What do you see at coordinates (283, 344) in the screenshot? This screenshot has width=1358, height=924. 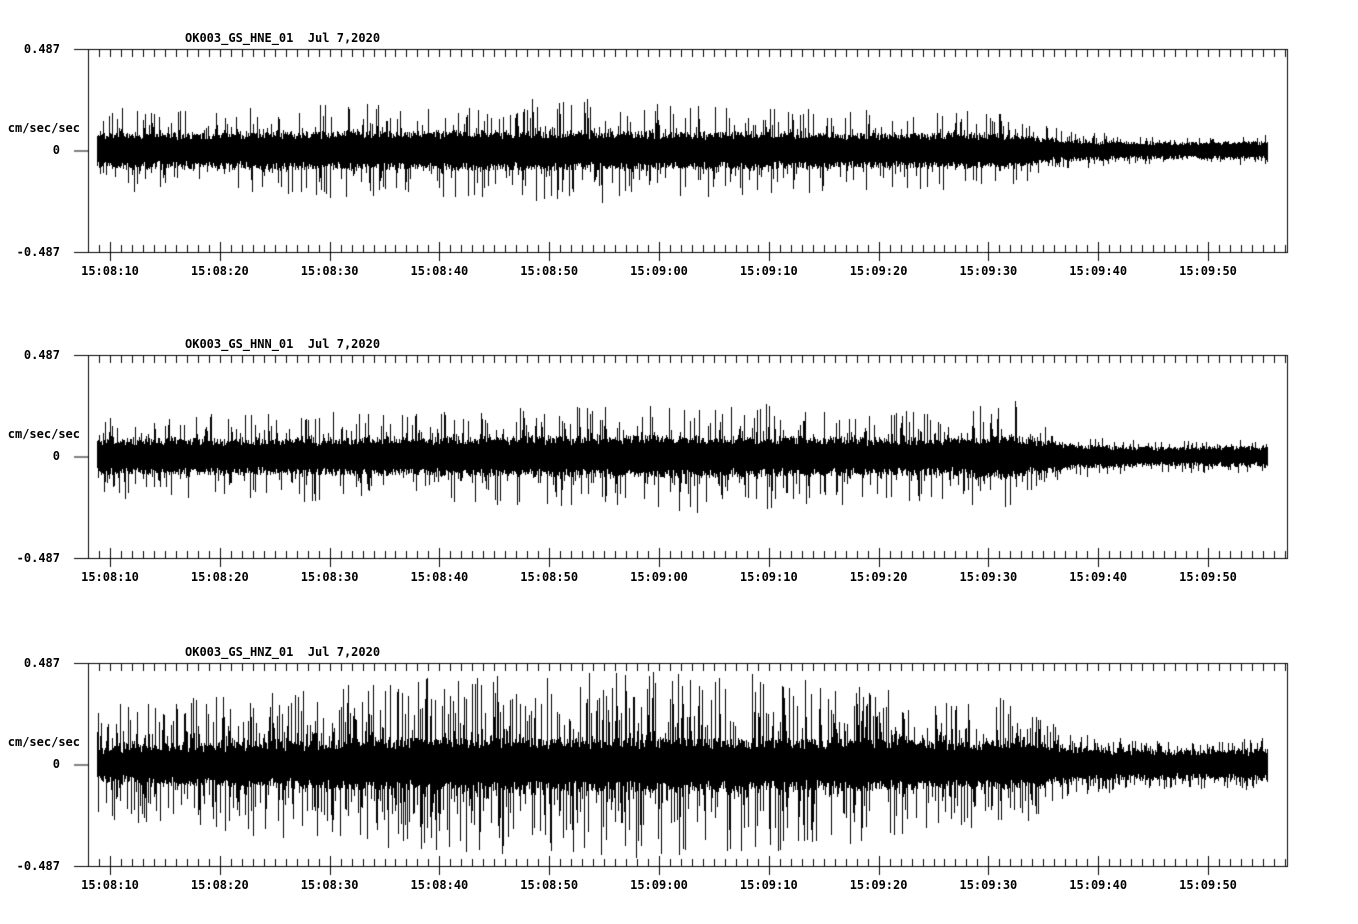 I see `panel-title: OK003_GS_HNN_01 Jul 7,2020` at bounding box center [283, 344].